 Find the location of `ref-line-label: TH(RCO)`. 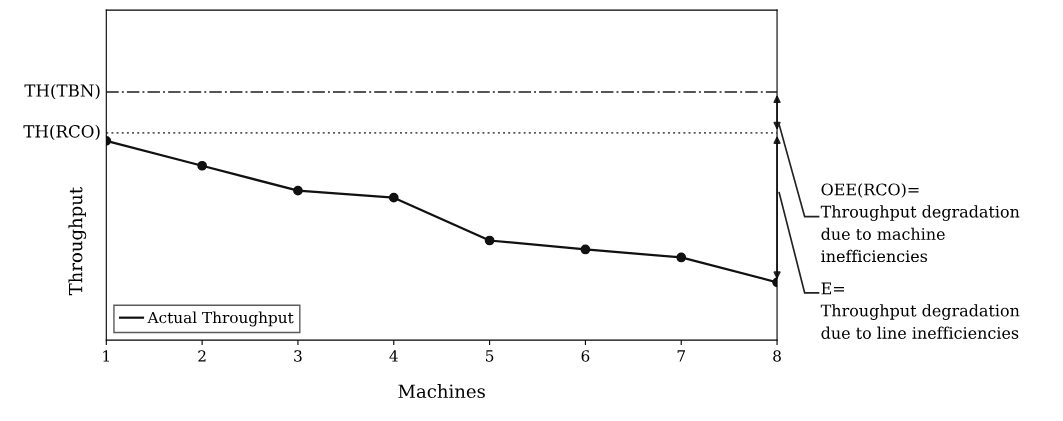

ref-line-label: TH(RCO) is located at coordinates (61, 132).